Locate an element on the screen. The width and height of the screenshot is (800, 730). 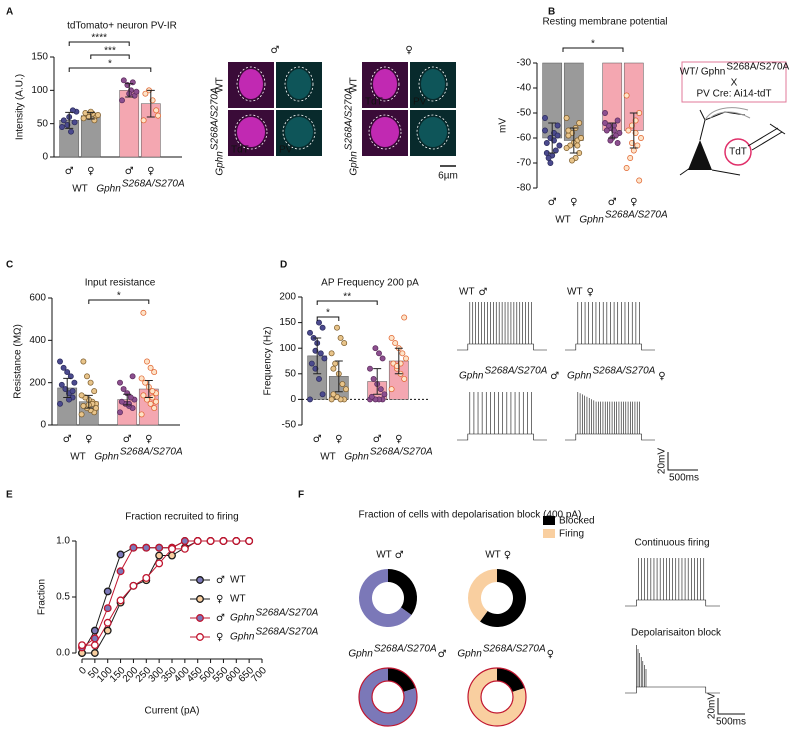
y-tick-label: 0 is located at coordinates (45, 157).